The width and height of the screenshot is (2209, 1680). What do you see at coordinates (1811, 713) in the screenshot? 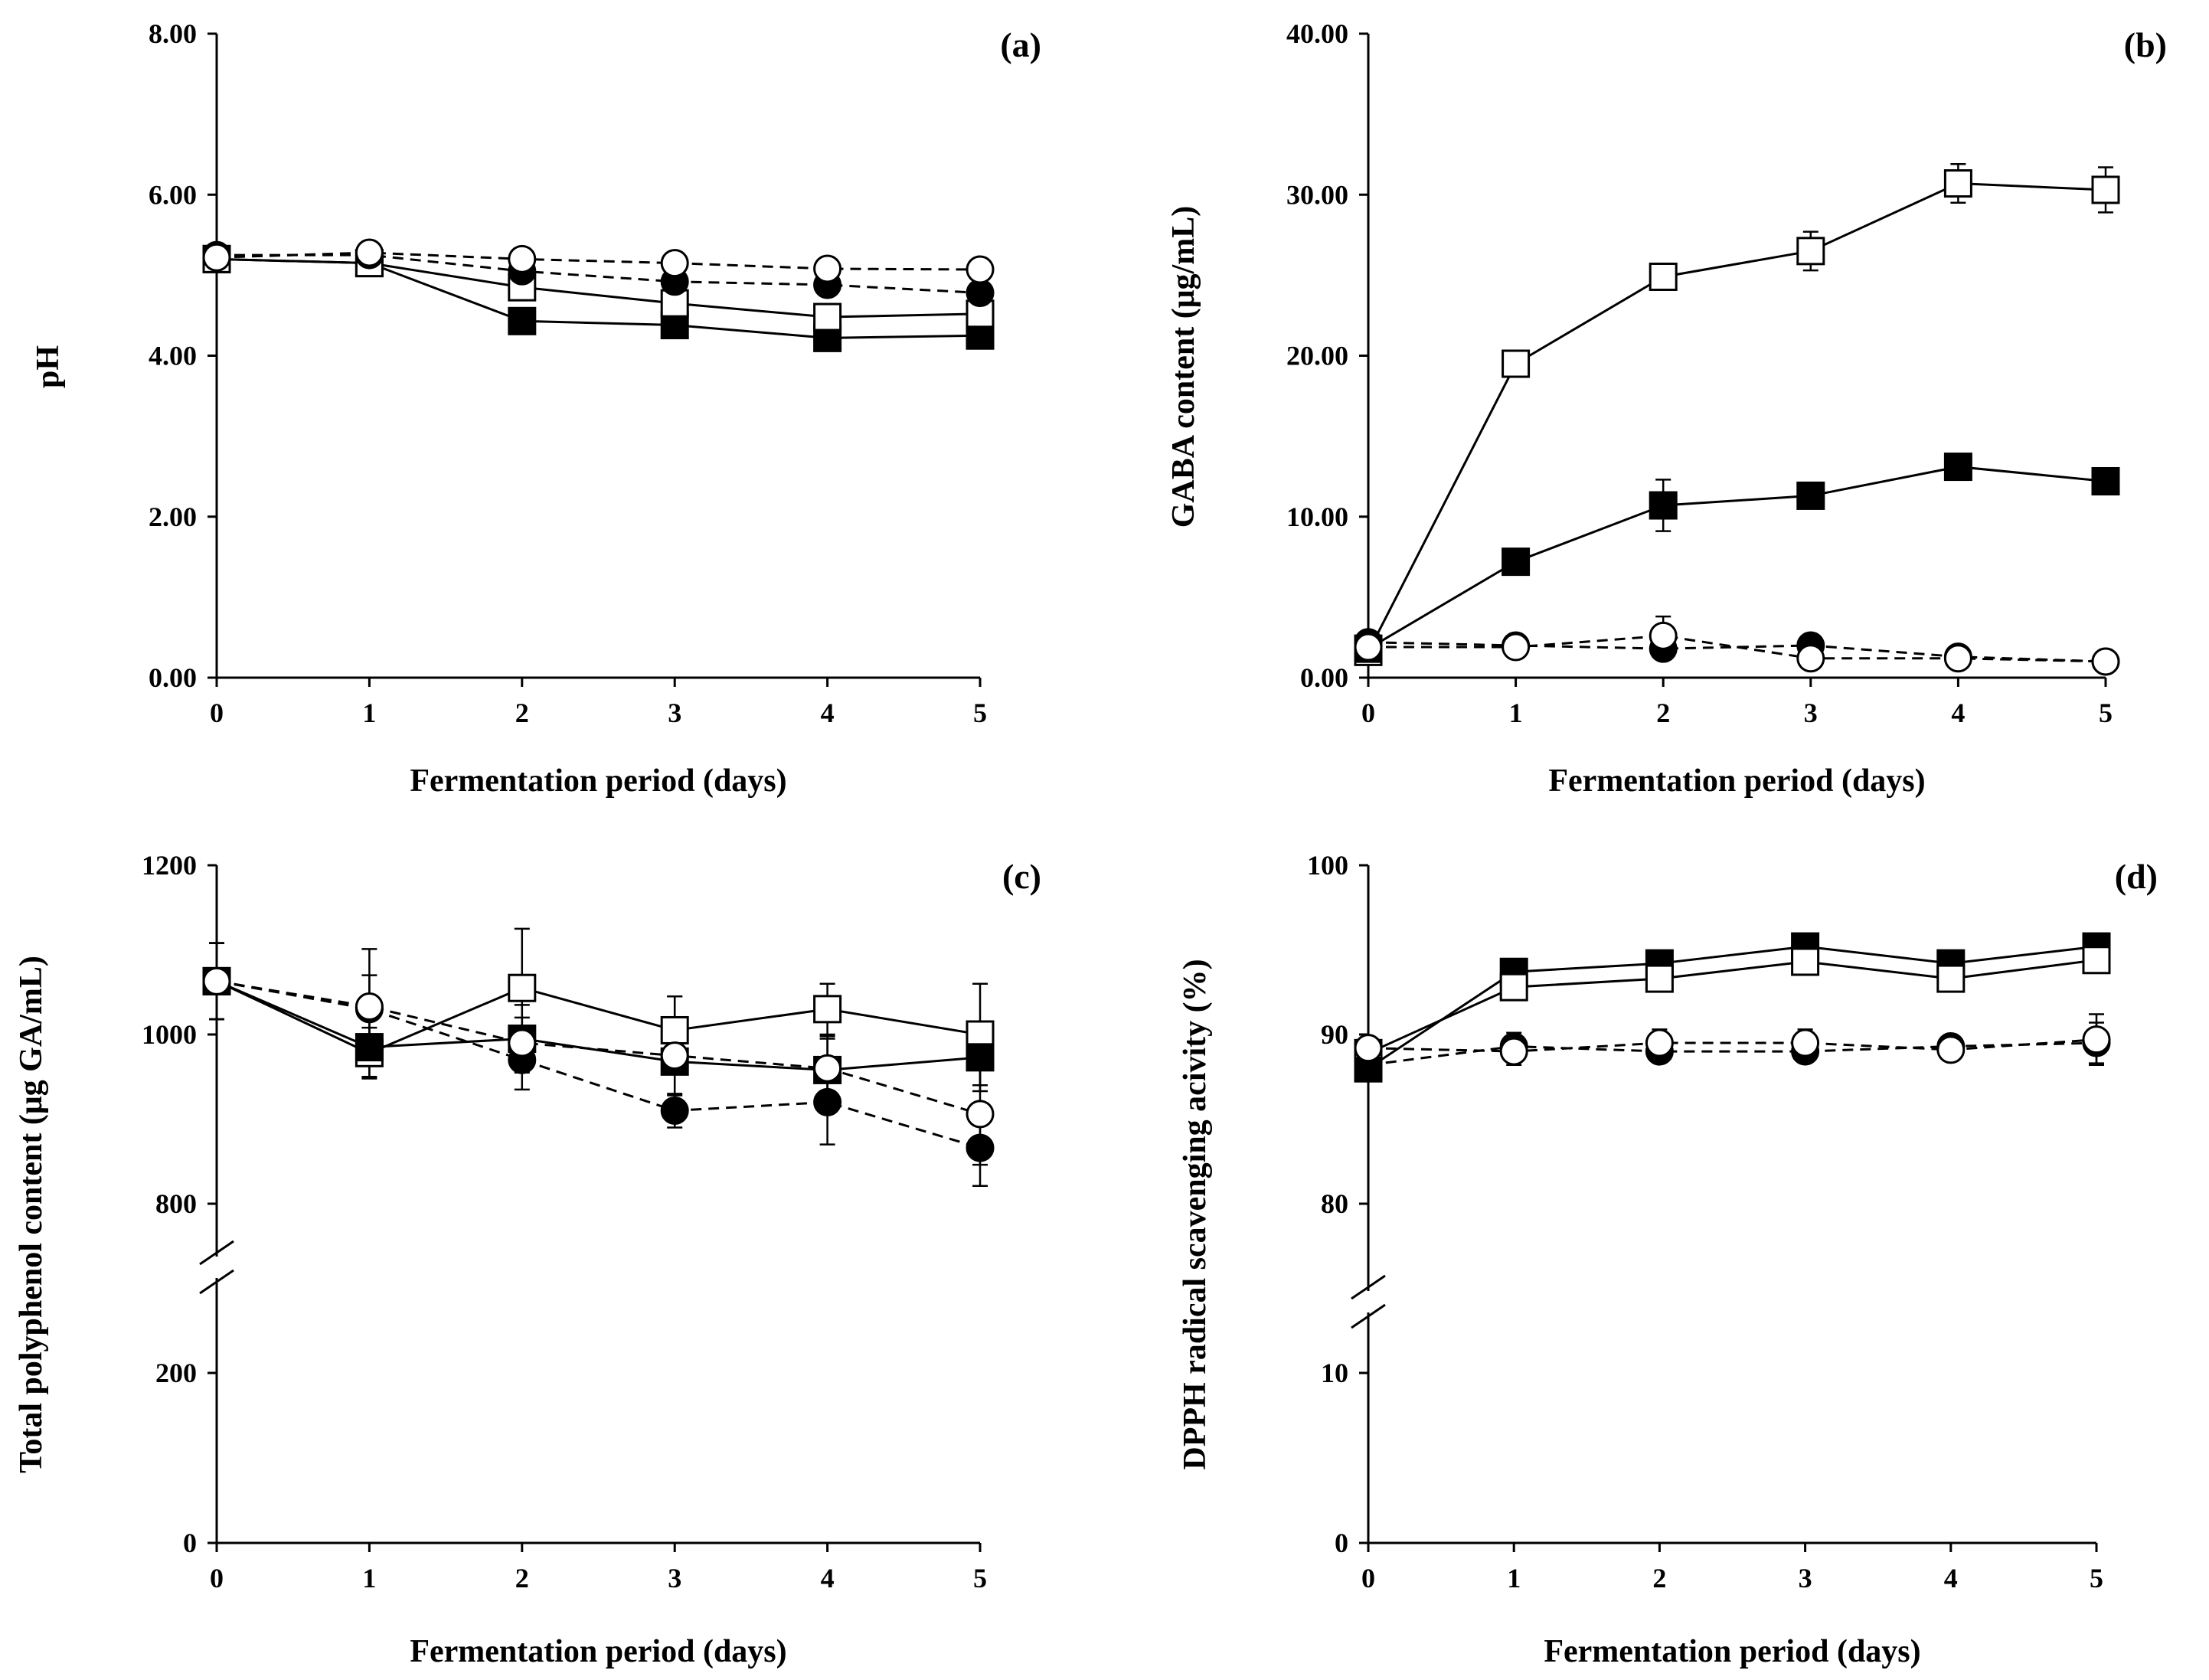
I see `x-tick-label: 3` at bounding box center [1811, 713].